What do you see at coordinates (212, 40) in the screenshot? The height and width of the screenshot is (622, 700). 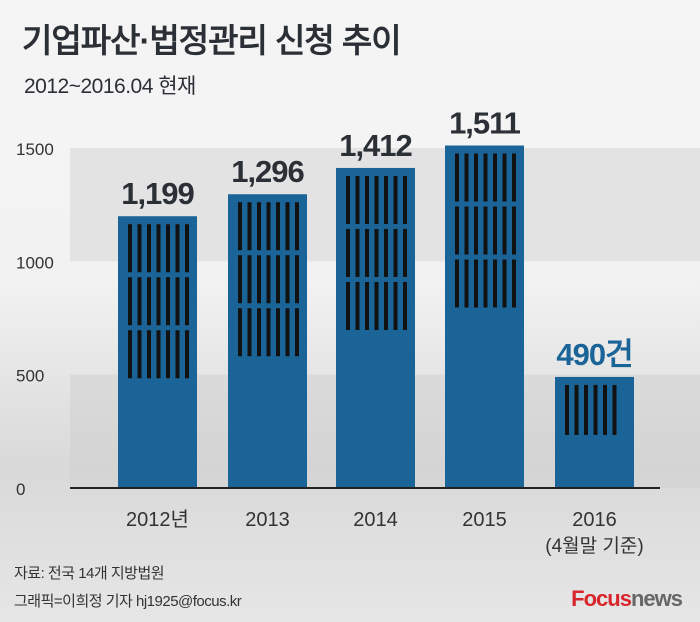 I see `chart-title: 기업파산·법정관리 신청 추이` at bounding box center [212, 40].